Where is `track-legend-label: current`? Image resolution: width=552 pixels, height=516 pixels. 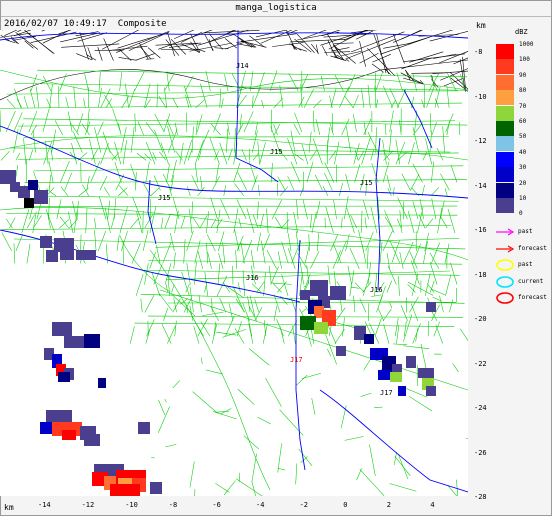
track-legend-label: current is located at coordinates (531, 281).